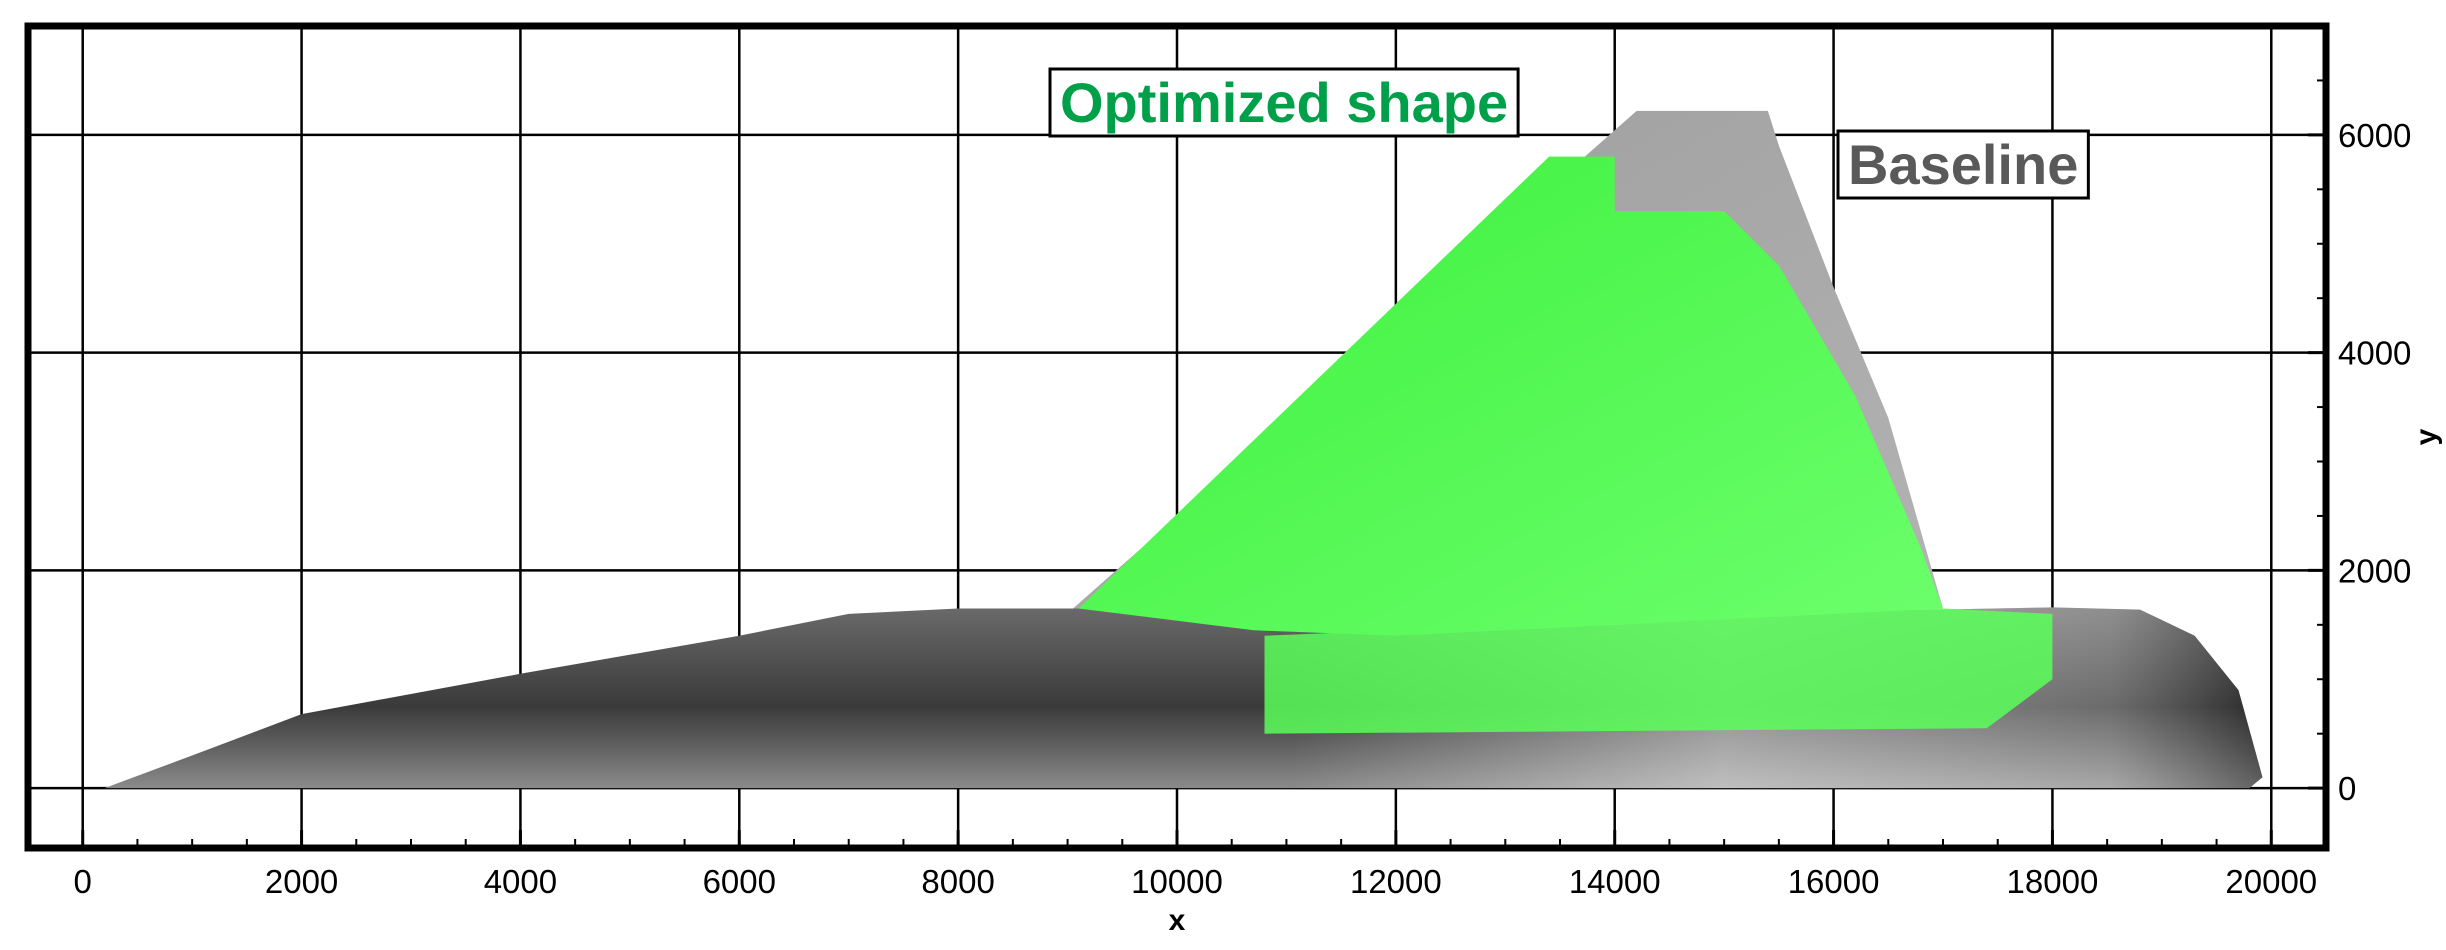 This screenshot has width=2446, height=950. Describe the element at coordinates (2053, 881) in the screenshot. I see `x-tick-label-9: 18000` at that location.